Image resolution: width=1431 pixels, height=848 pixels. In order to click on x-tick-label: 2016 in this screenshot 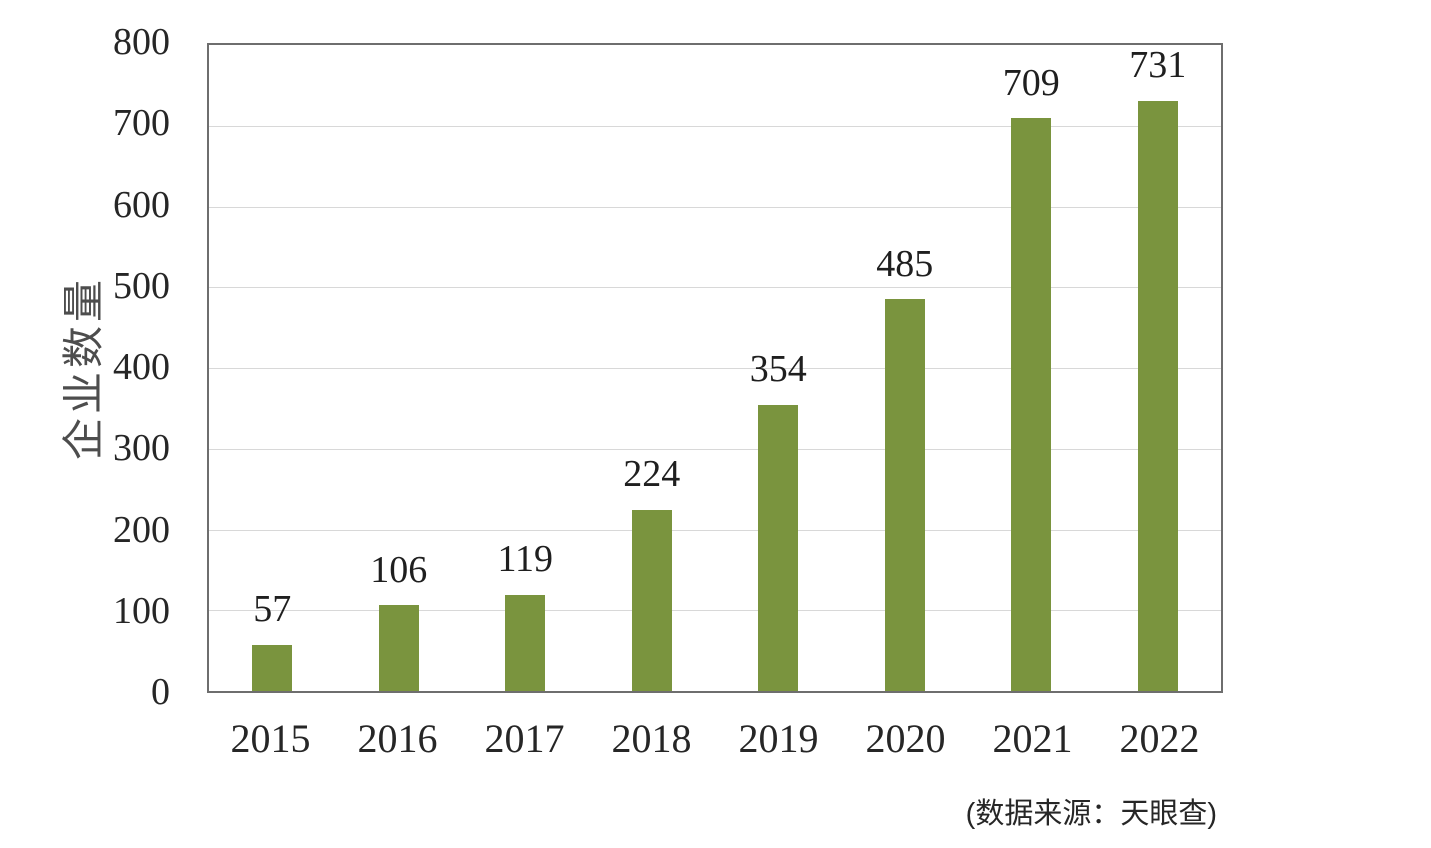, I will do `click(397, 738)`.